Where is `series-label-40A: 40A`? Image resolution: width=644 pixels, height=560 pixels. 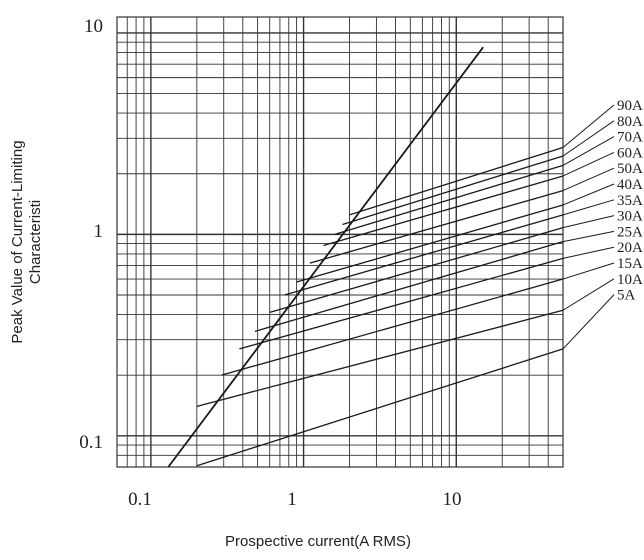 series-label-40A: 40A is located at coordinates (630, 185).